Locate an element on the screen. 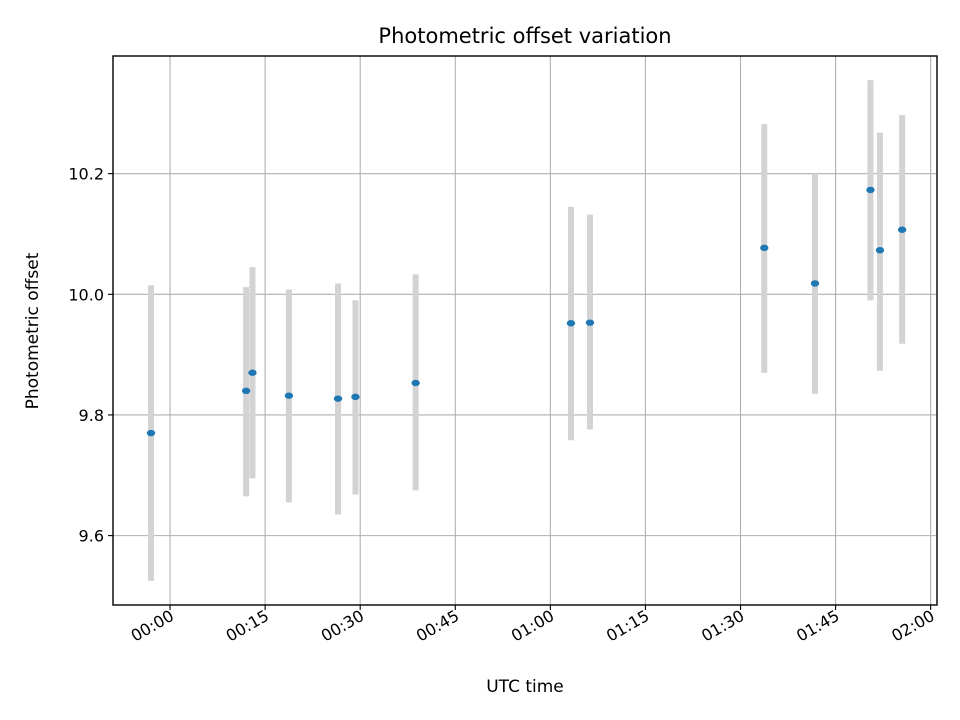 The height and width of the screenshot is (720, 960). y-tick-label: 9.8 is located at coordinates (91, 415).